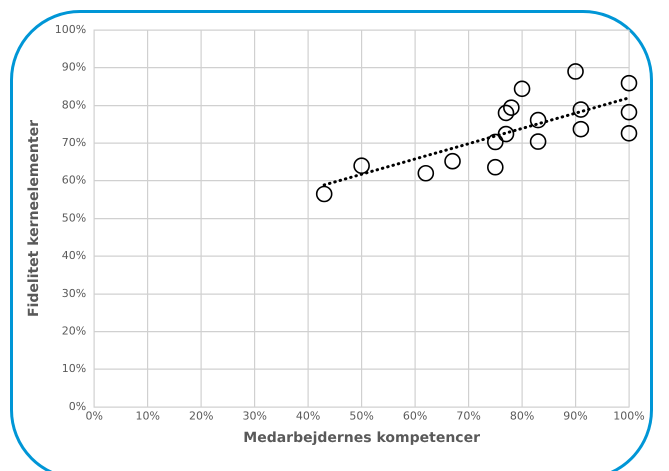 This screenshot has width=669, height=471. What do you see at coordinates (415, 415) in the screenshot?
I see `x-tick-label: 60%` at bounding box center [415, 415].